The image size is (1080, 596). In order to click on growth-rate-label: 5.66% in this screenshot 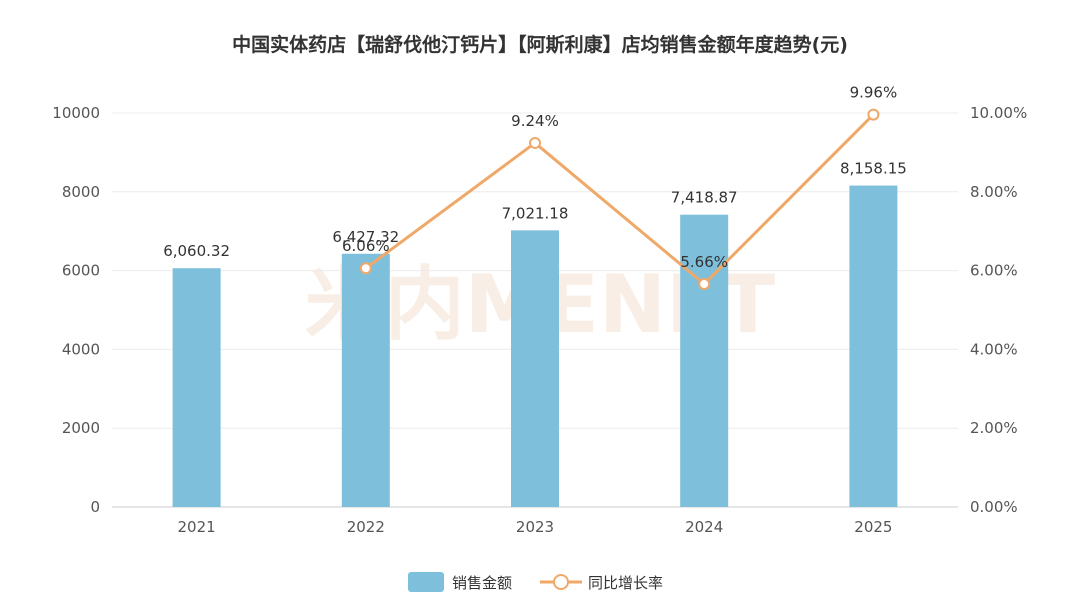, I will do `click(704, 262)`.